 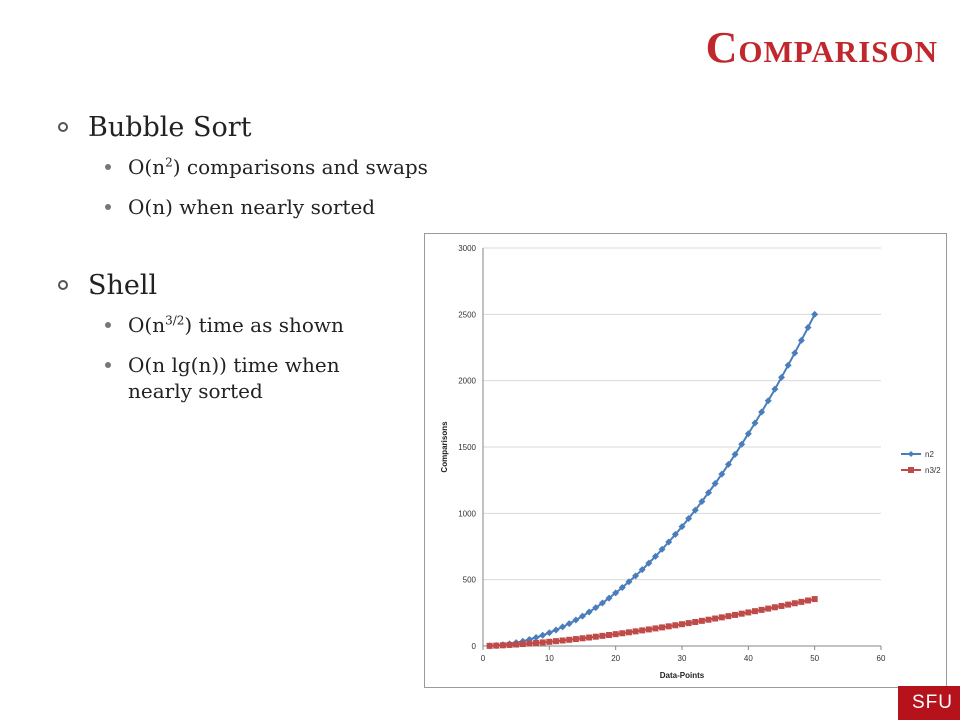 I want to click on sub-bullet-bubble-complexity: O(n2) comparisons and swaps, so click(x=293, y=167).